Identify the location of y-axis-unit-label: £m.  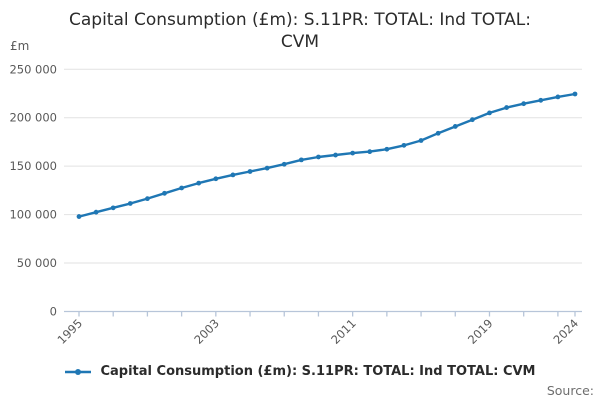
(19, 46).